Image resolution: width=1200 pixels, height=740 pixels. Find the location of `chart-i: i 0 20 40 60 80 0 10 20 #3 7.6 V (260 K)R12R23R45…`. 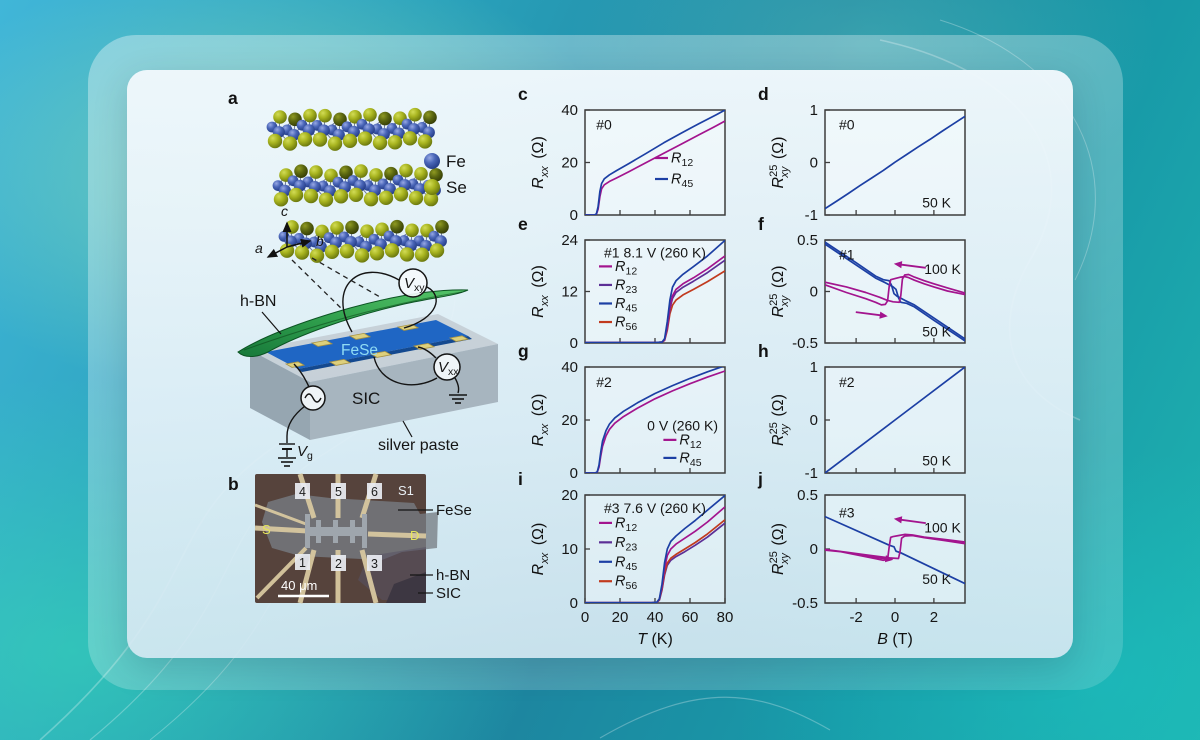

chart-i: i 0 20 40 60 80 0 10 20 #3 7.6 V (260 K)R12R23R45… is located at coordinates (625, 558).